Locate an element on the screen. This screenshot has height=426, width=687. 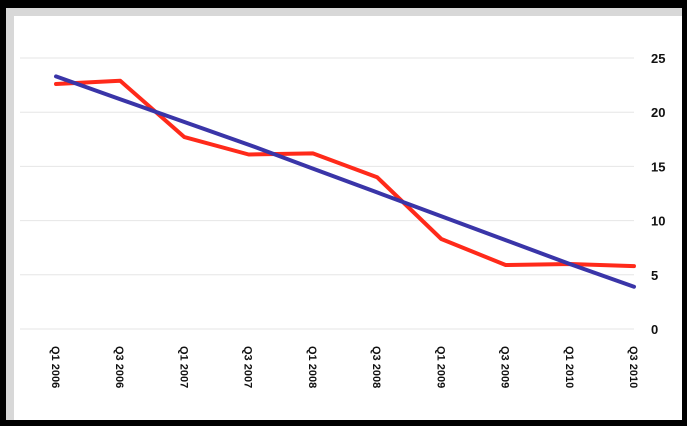
x-tick-label: Q3 2006 is located at coordinates (119, 367).